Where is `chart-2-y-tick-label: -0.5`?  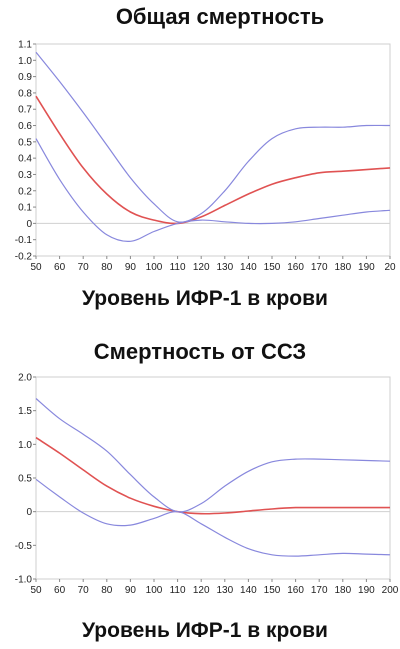
chart-2-y-tick-label: -0.5 is located at coordinates (24, 546).